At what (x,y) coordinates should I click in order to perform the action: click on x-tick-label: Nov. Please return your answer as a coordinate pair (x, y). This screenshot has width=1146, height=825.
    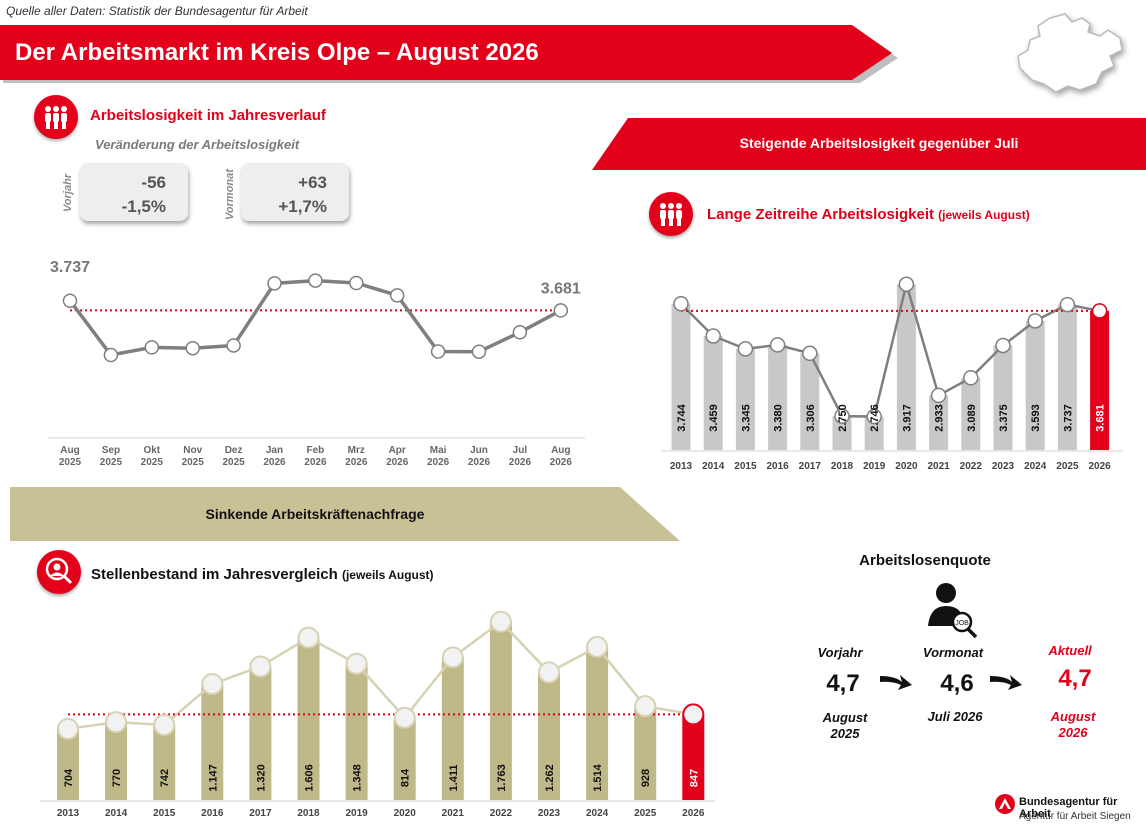
    Looking at the image, I should click on (192, 450).